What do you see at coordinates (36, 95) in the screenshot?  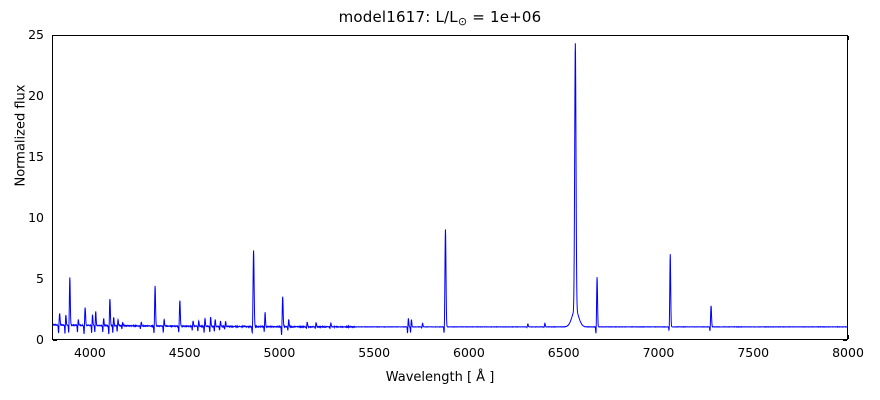 I see `y-tick-label: 20` at bounding box center [36, 95].